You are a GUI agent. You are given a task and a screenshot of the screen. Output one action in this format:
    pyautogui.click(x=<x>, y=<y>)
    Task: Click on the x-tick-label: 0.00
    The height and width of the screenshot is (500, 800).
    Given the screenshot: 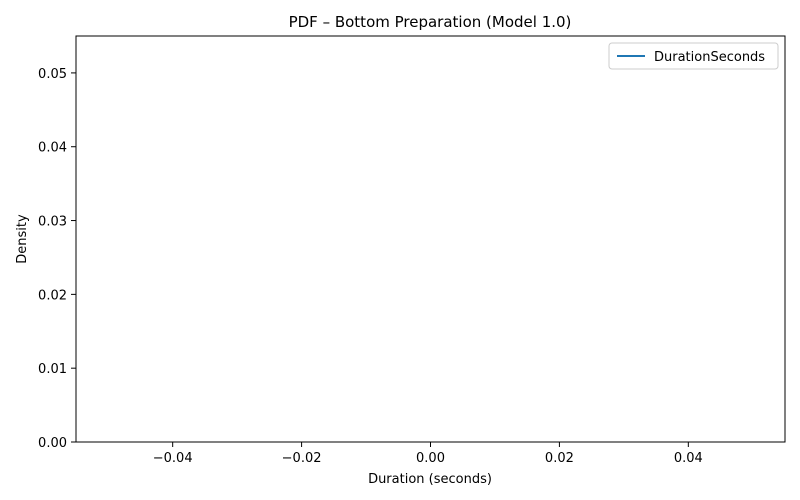 What is the action you would take?
    pyautogui.click(x=430, y=458)
    